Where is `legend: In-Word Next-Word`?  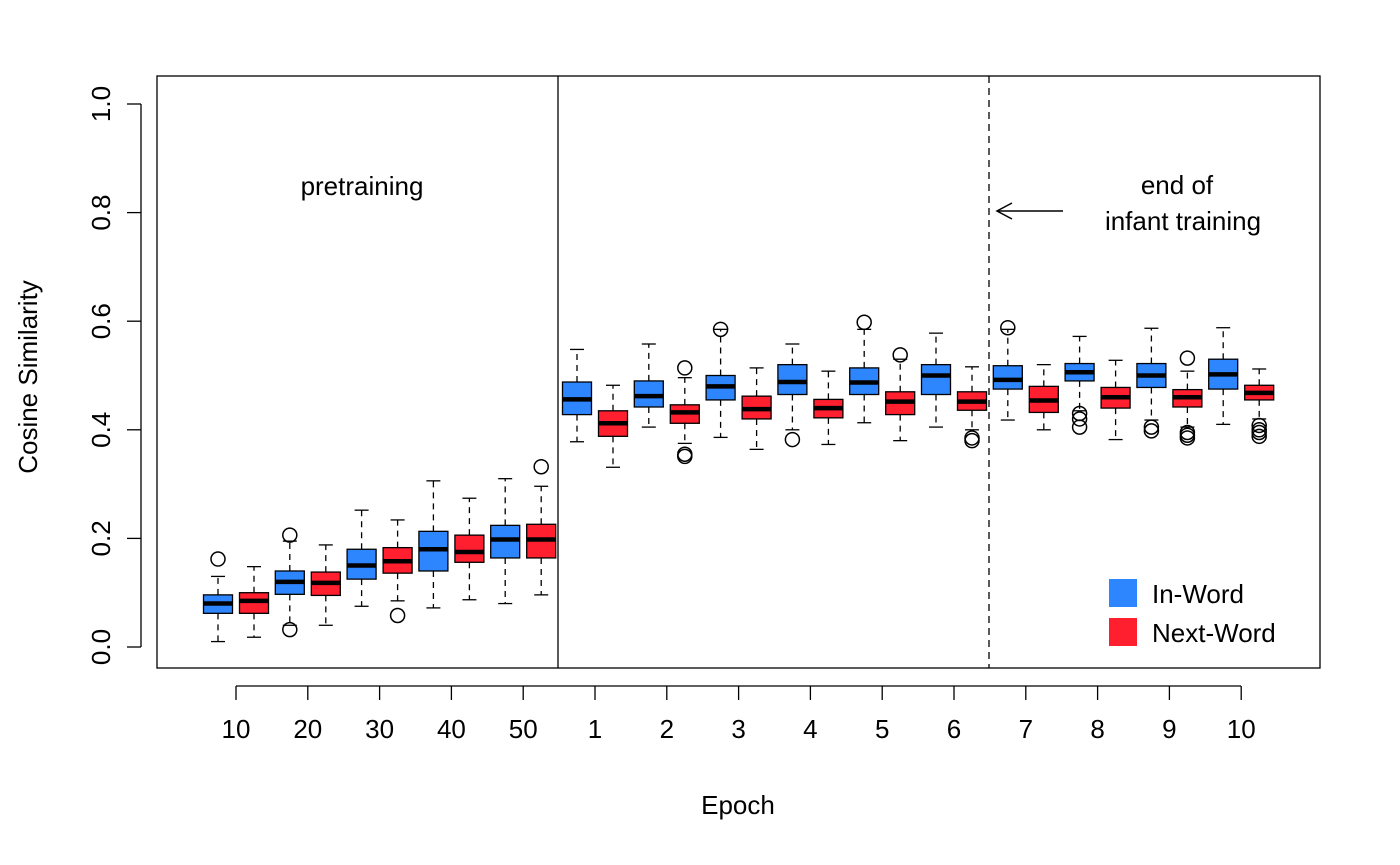
legend: In-Word Next-Word is located at coordinates (1192, 613).